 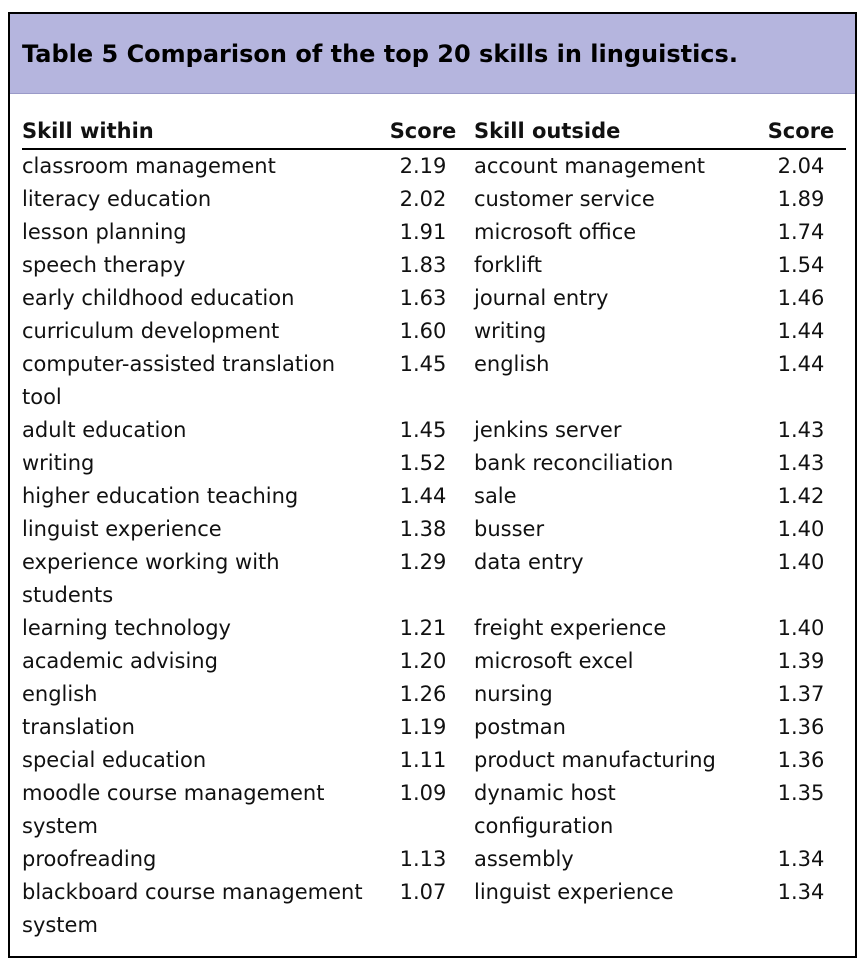 What do you see at coordinates (509, 529) in the screenshot?
I see `skill-cell: busser` at bounding box center [509, 529].